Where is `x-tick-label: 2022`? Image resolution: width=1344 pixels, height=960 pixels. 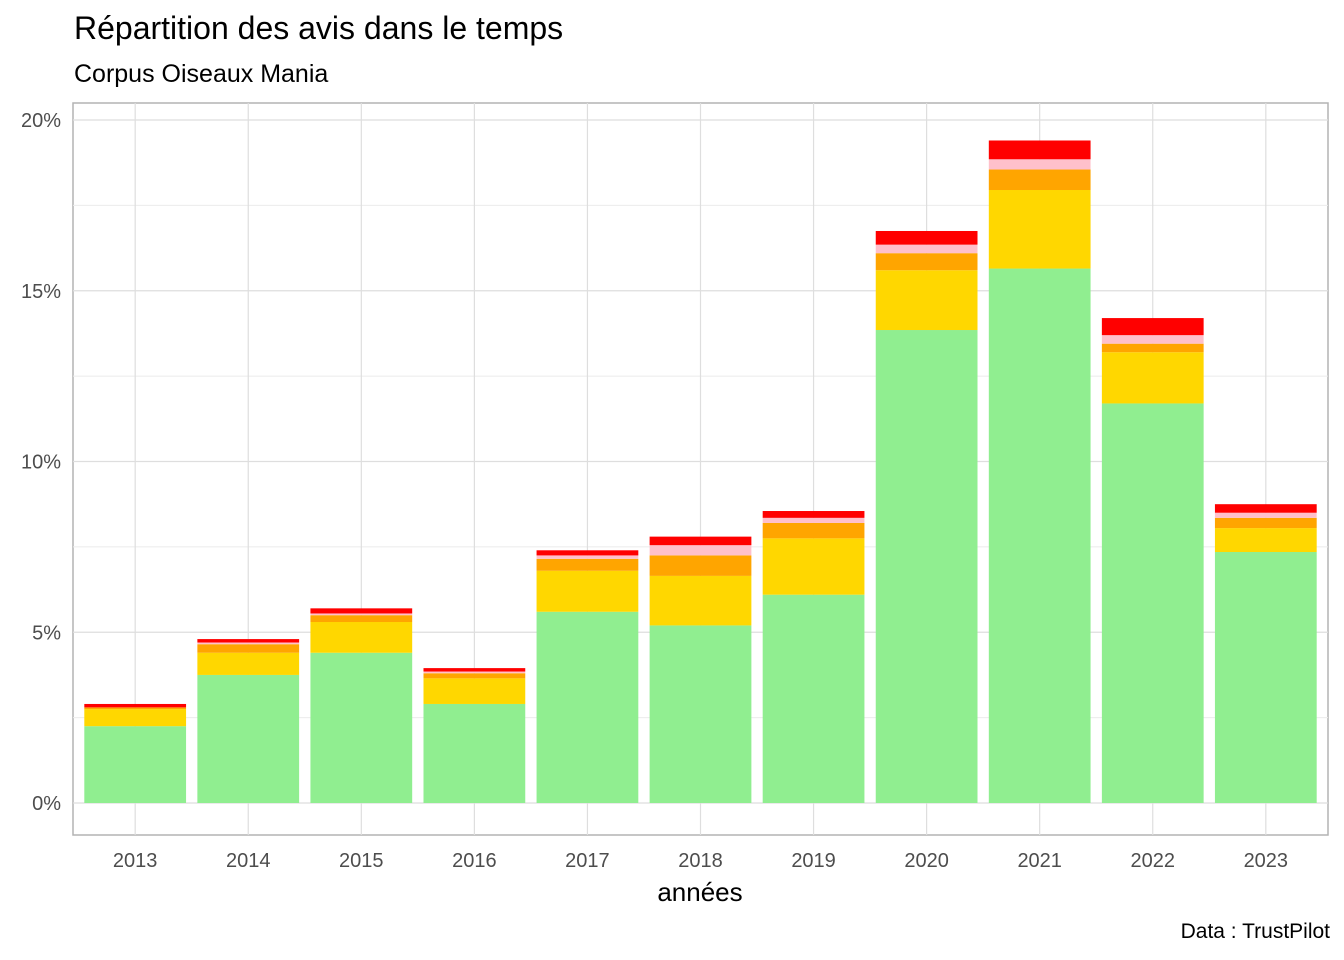 x-tick-label: 2022 is located at coordinates (1153, 861).